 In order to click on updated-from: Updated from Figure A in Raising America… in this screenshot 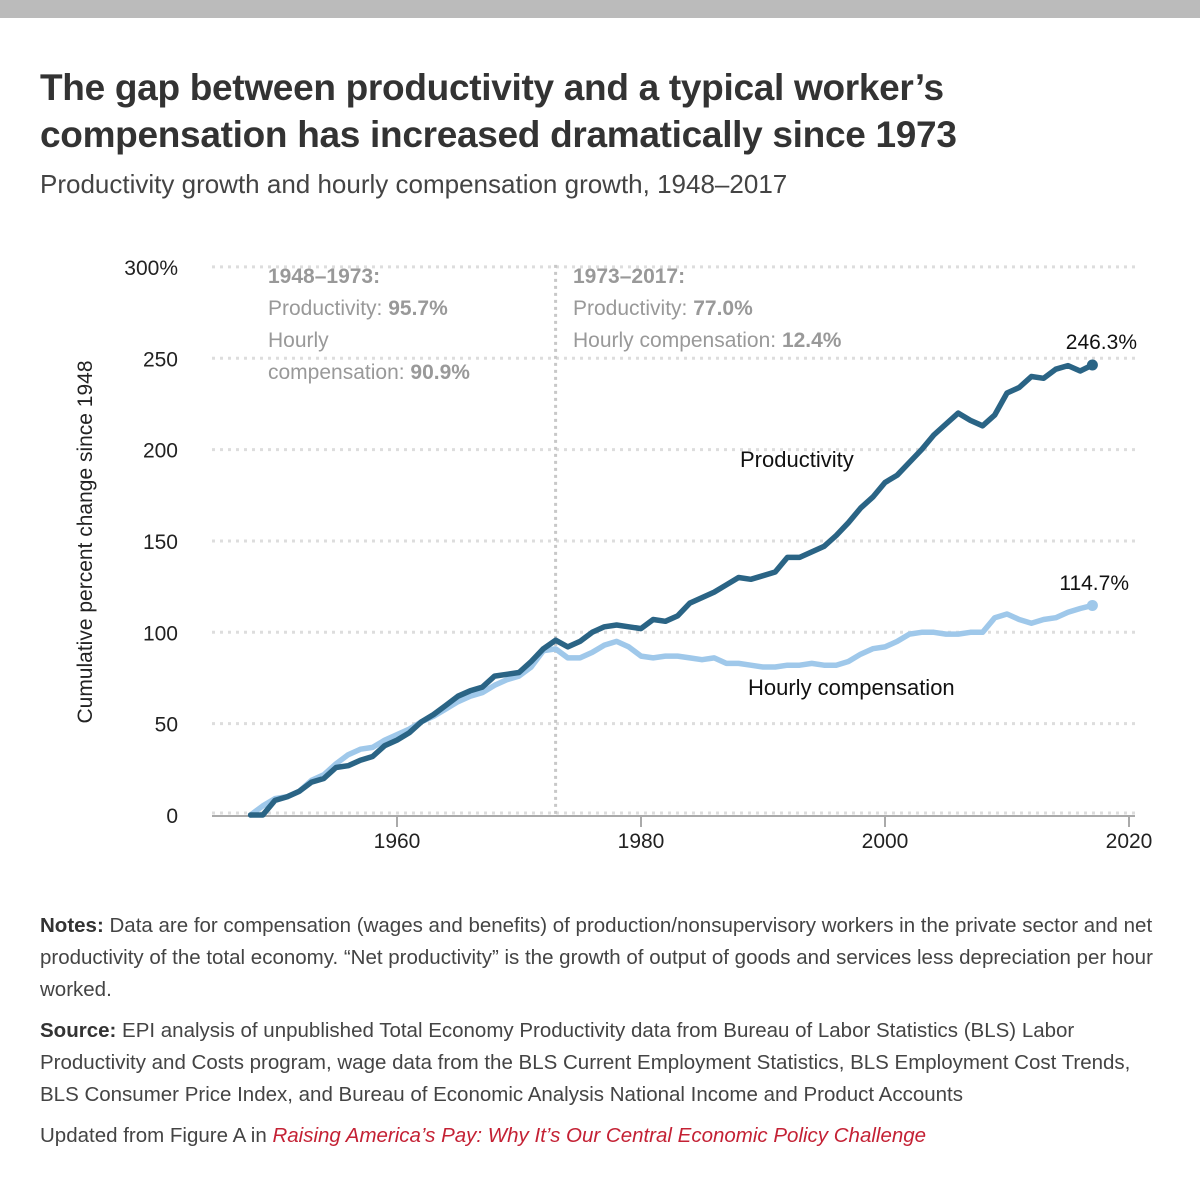, I will do `click(600, 1136)`.